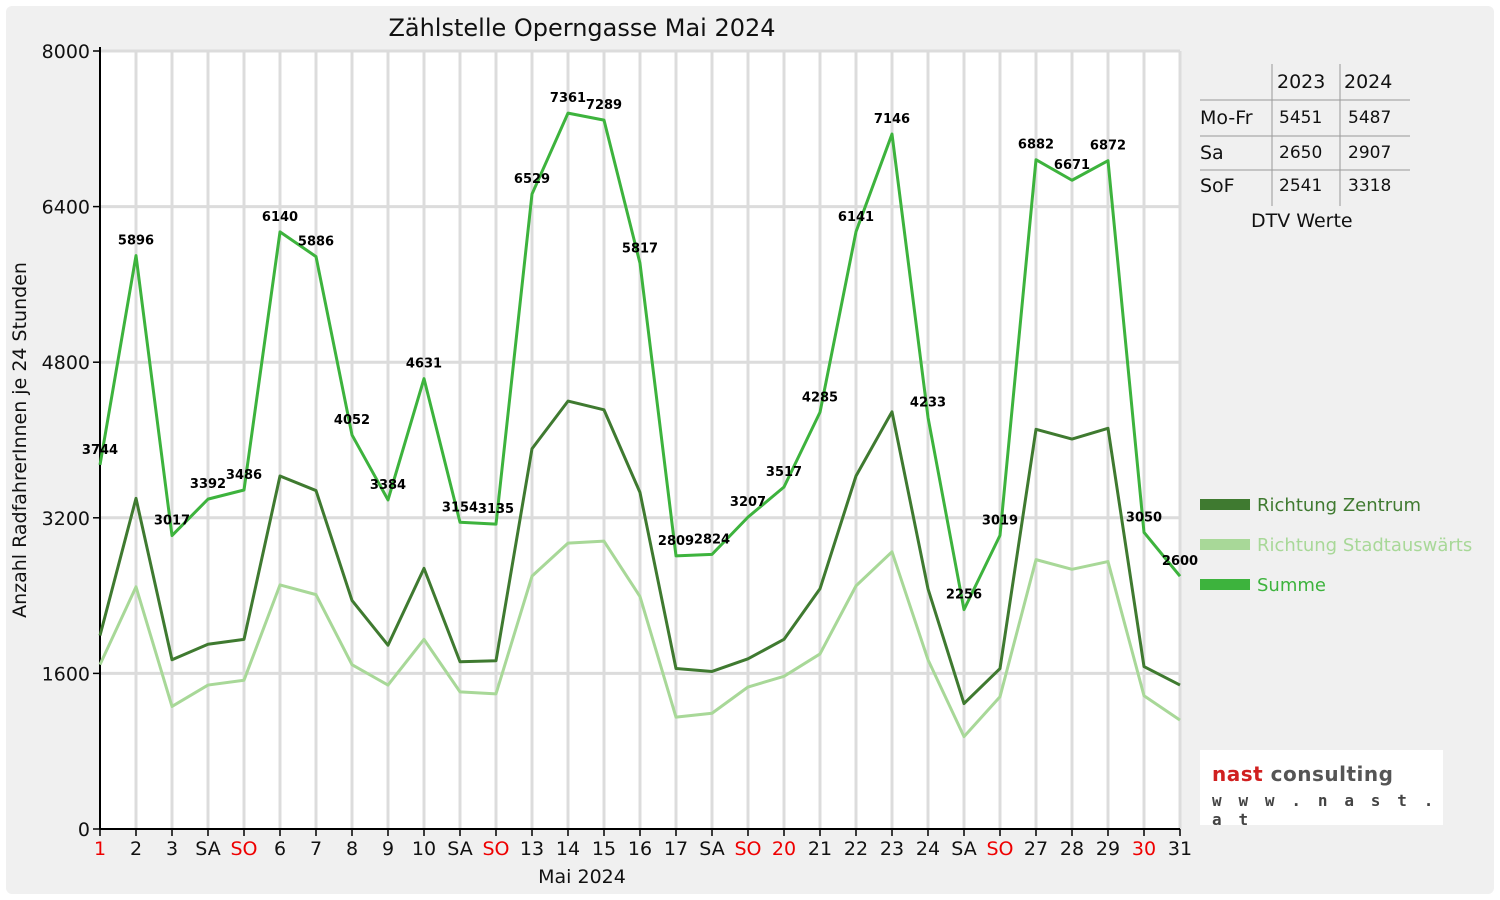 Image resolution: width=1500 pixels, height=900 pixels. I want to click on x-tick-label: 27, so click(1036, 849).